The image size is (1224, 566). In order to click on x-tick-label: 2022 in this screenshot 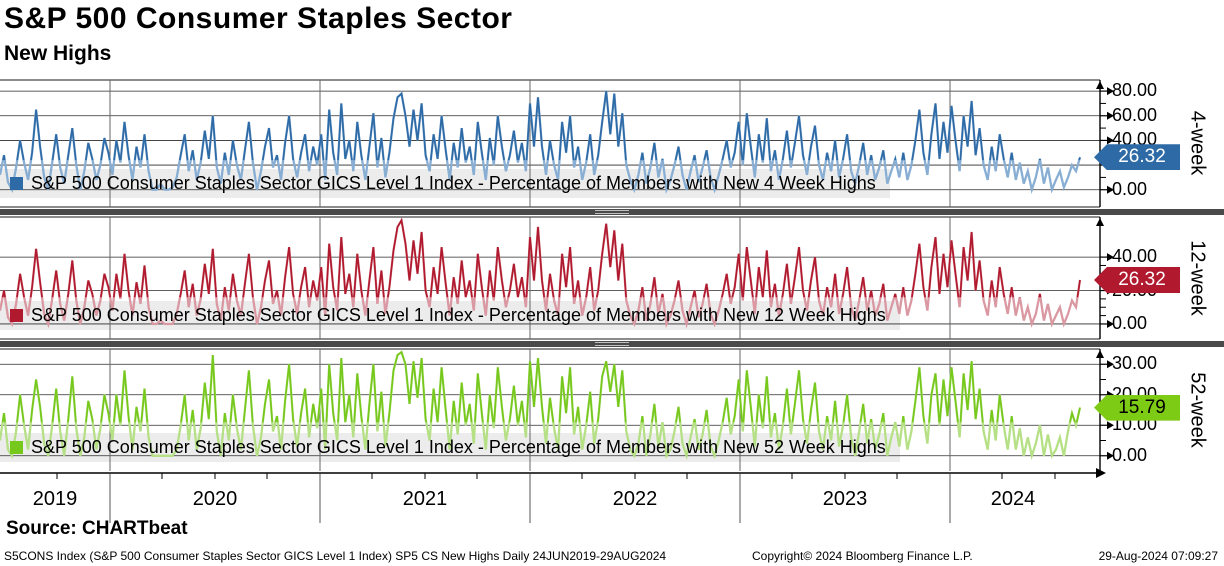, I will do `click(635, 499)`.